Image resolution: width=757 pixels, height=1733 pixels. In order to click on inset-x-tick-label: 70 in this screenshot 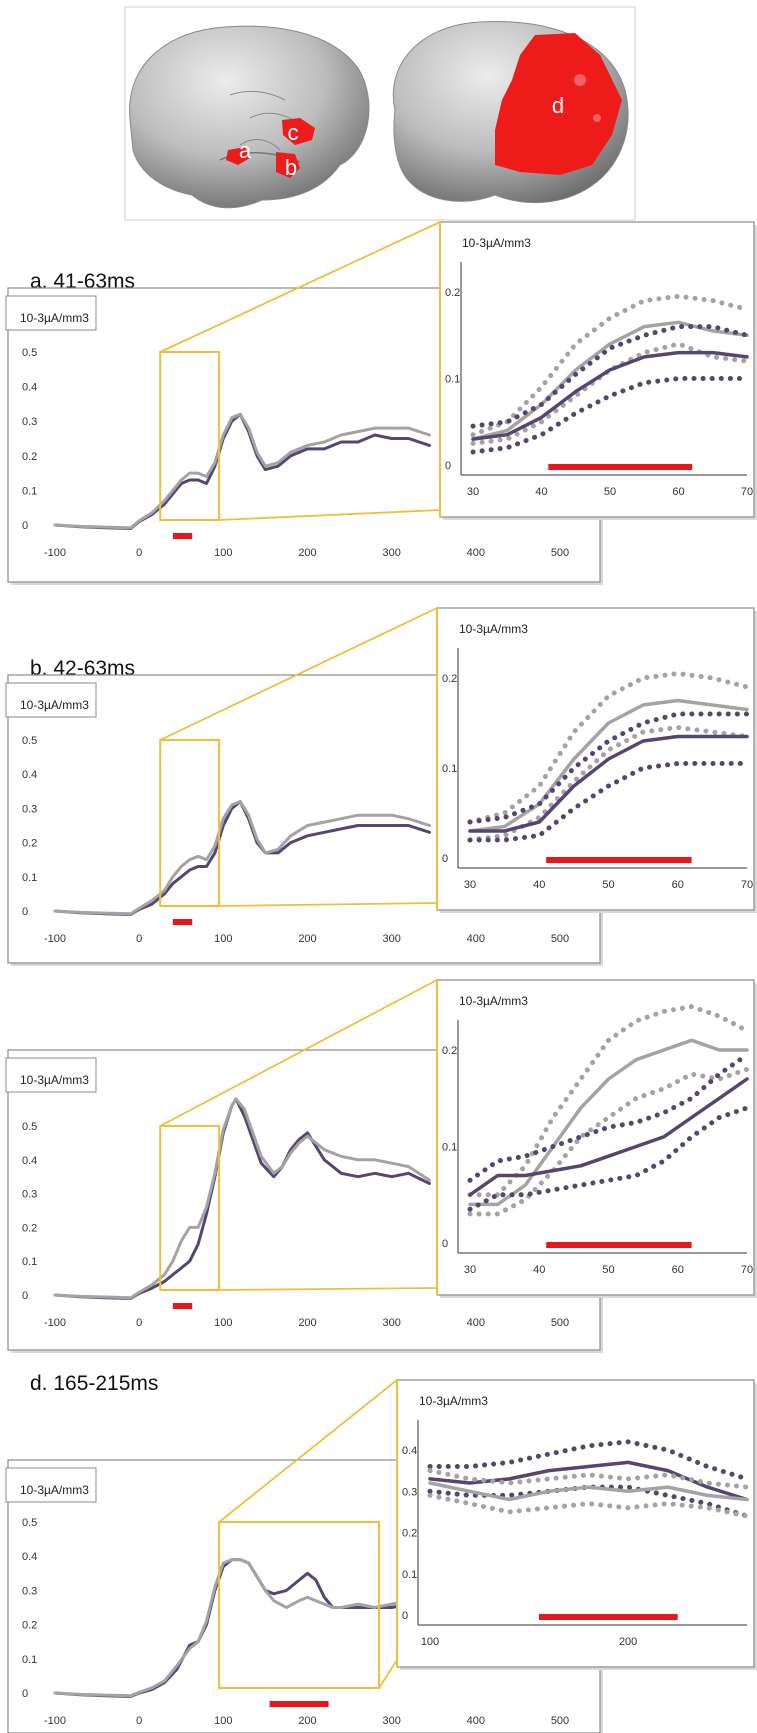, I will do `click(747, 1270)`.